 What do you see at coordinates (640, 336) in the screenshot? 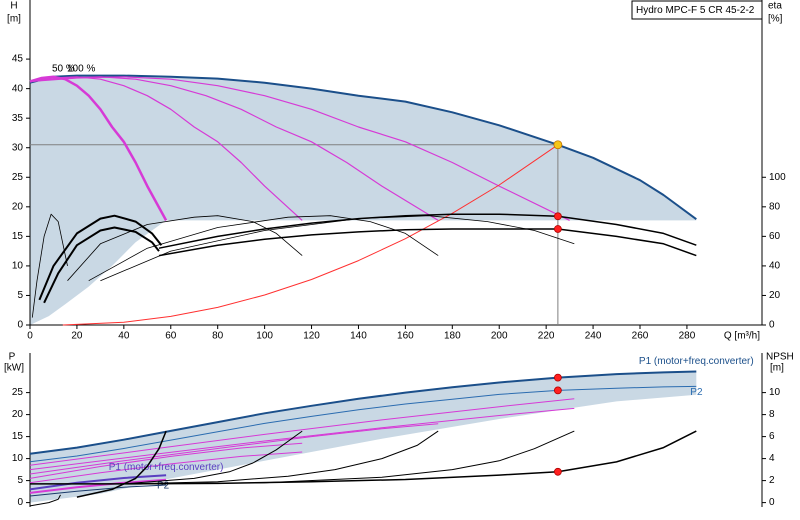
I see `x-tick-label: 260` at bounding box center [640, 336].